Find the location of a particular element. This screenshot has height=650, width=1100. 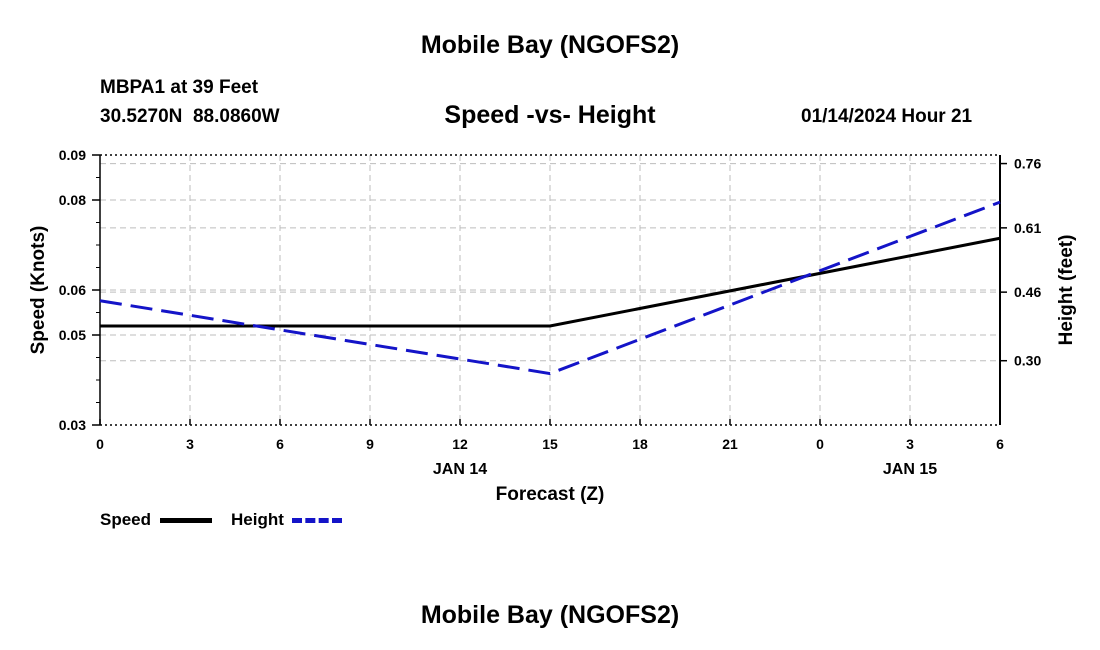

x-tick-label: 21 is located at coordinates (730, 444).